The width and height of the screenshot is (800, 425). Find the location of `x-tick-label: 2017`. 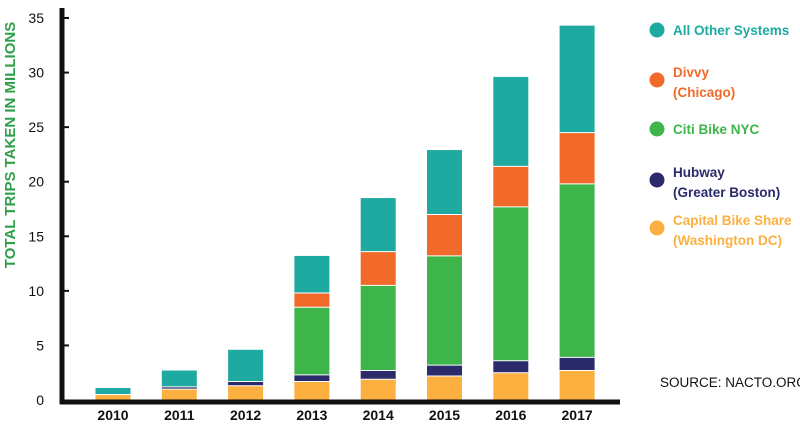

x-tick-label: 2017 is located at coordinates (577, 415).